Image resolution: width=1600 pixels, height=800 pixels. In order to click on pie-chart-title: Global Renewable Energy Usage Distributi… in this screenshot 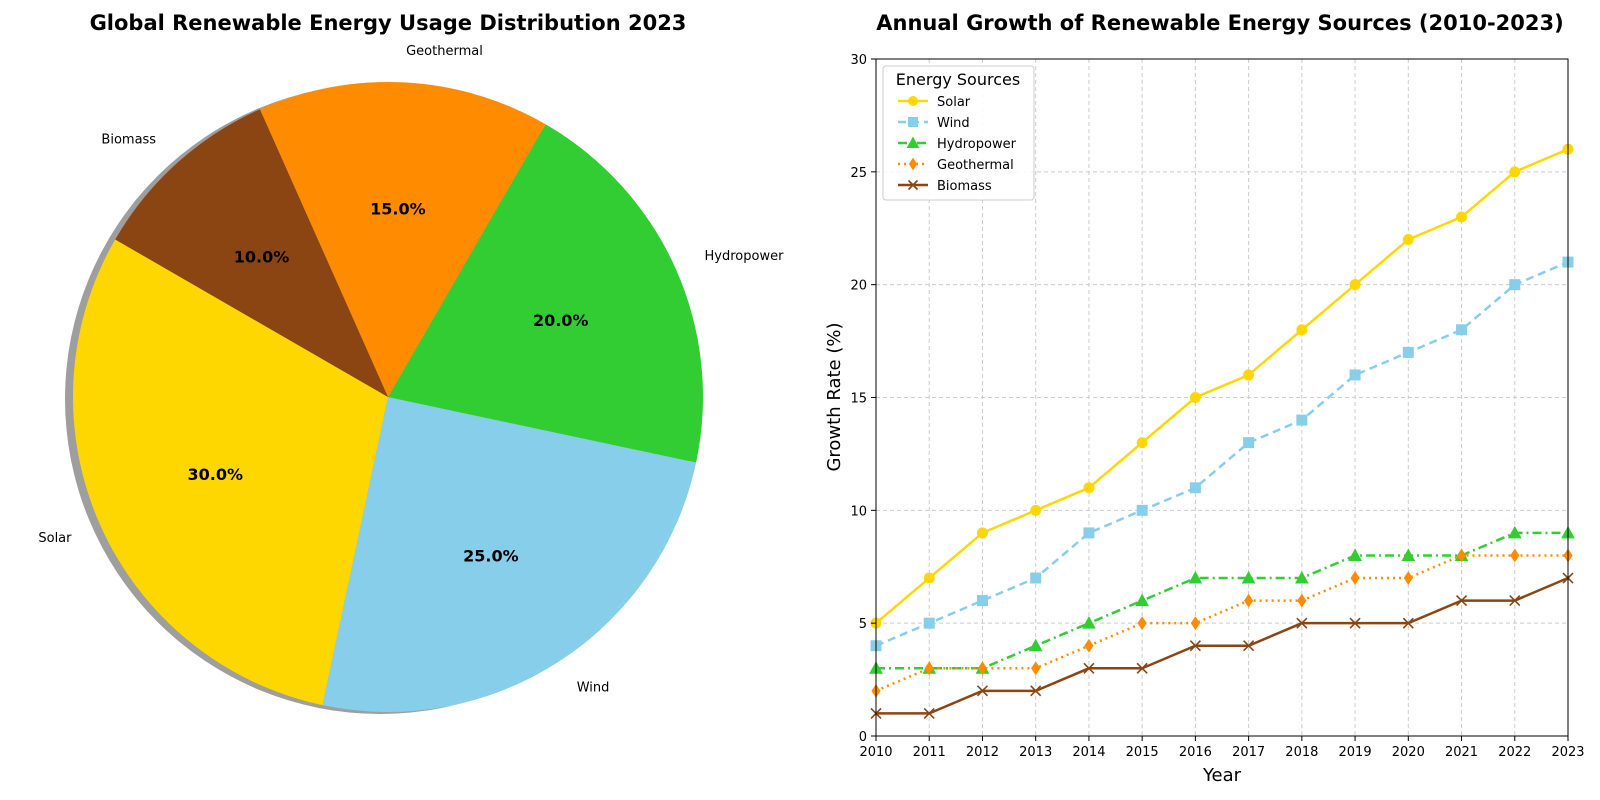, I will do `click(388, 23)`.